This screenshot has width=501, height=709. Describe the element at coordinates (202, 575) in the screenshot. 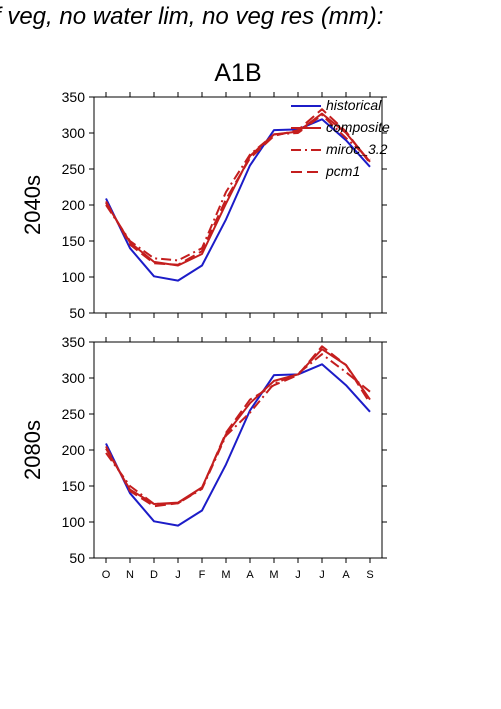

I see `x-tick-label: F` at that location.